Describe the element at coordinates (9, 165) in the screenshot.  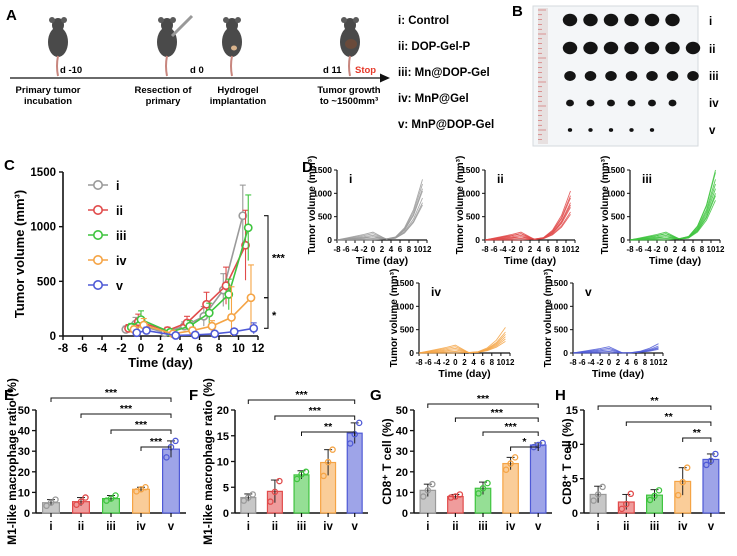
I see `panel-label-c: C` at that location.